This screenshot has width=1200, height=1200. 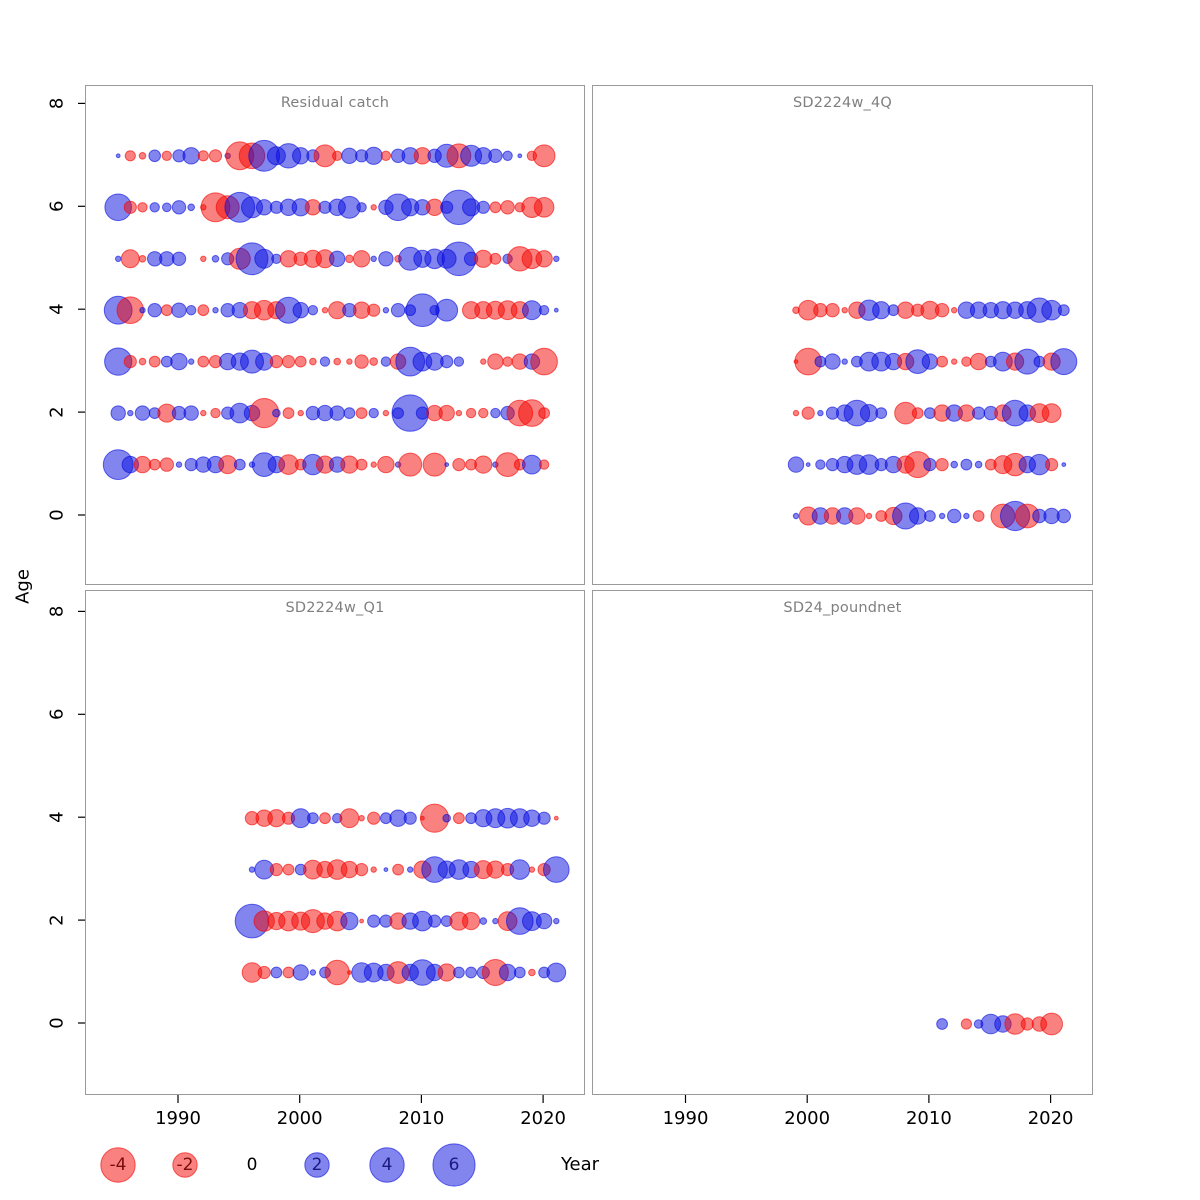 What do you see at coordinates (929, 1118) in the screenshot?
I see `x-tick-label: 2010` at bounding box center [929, 1118].